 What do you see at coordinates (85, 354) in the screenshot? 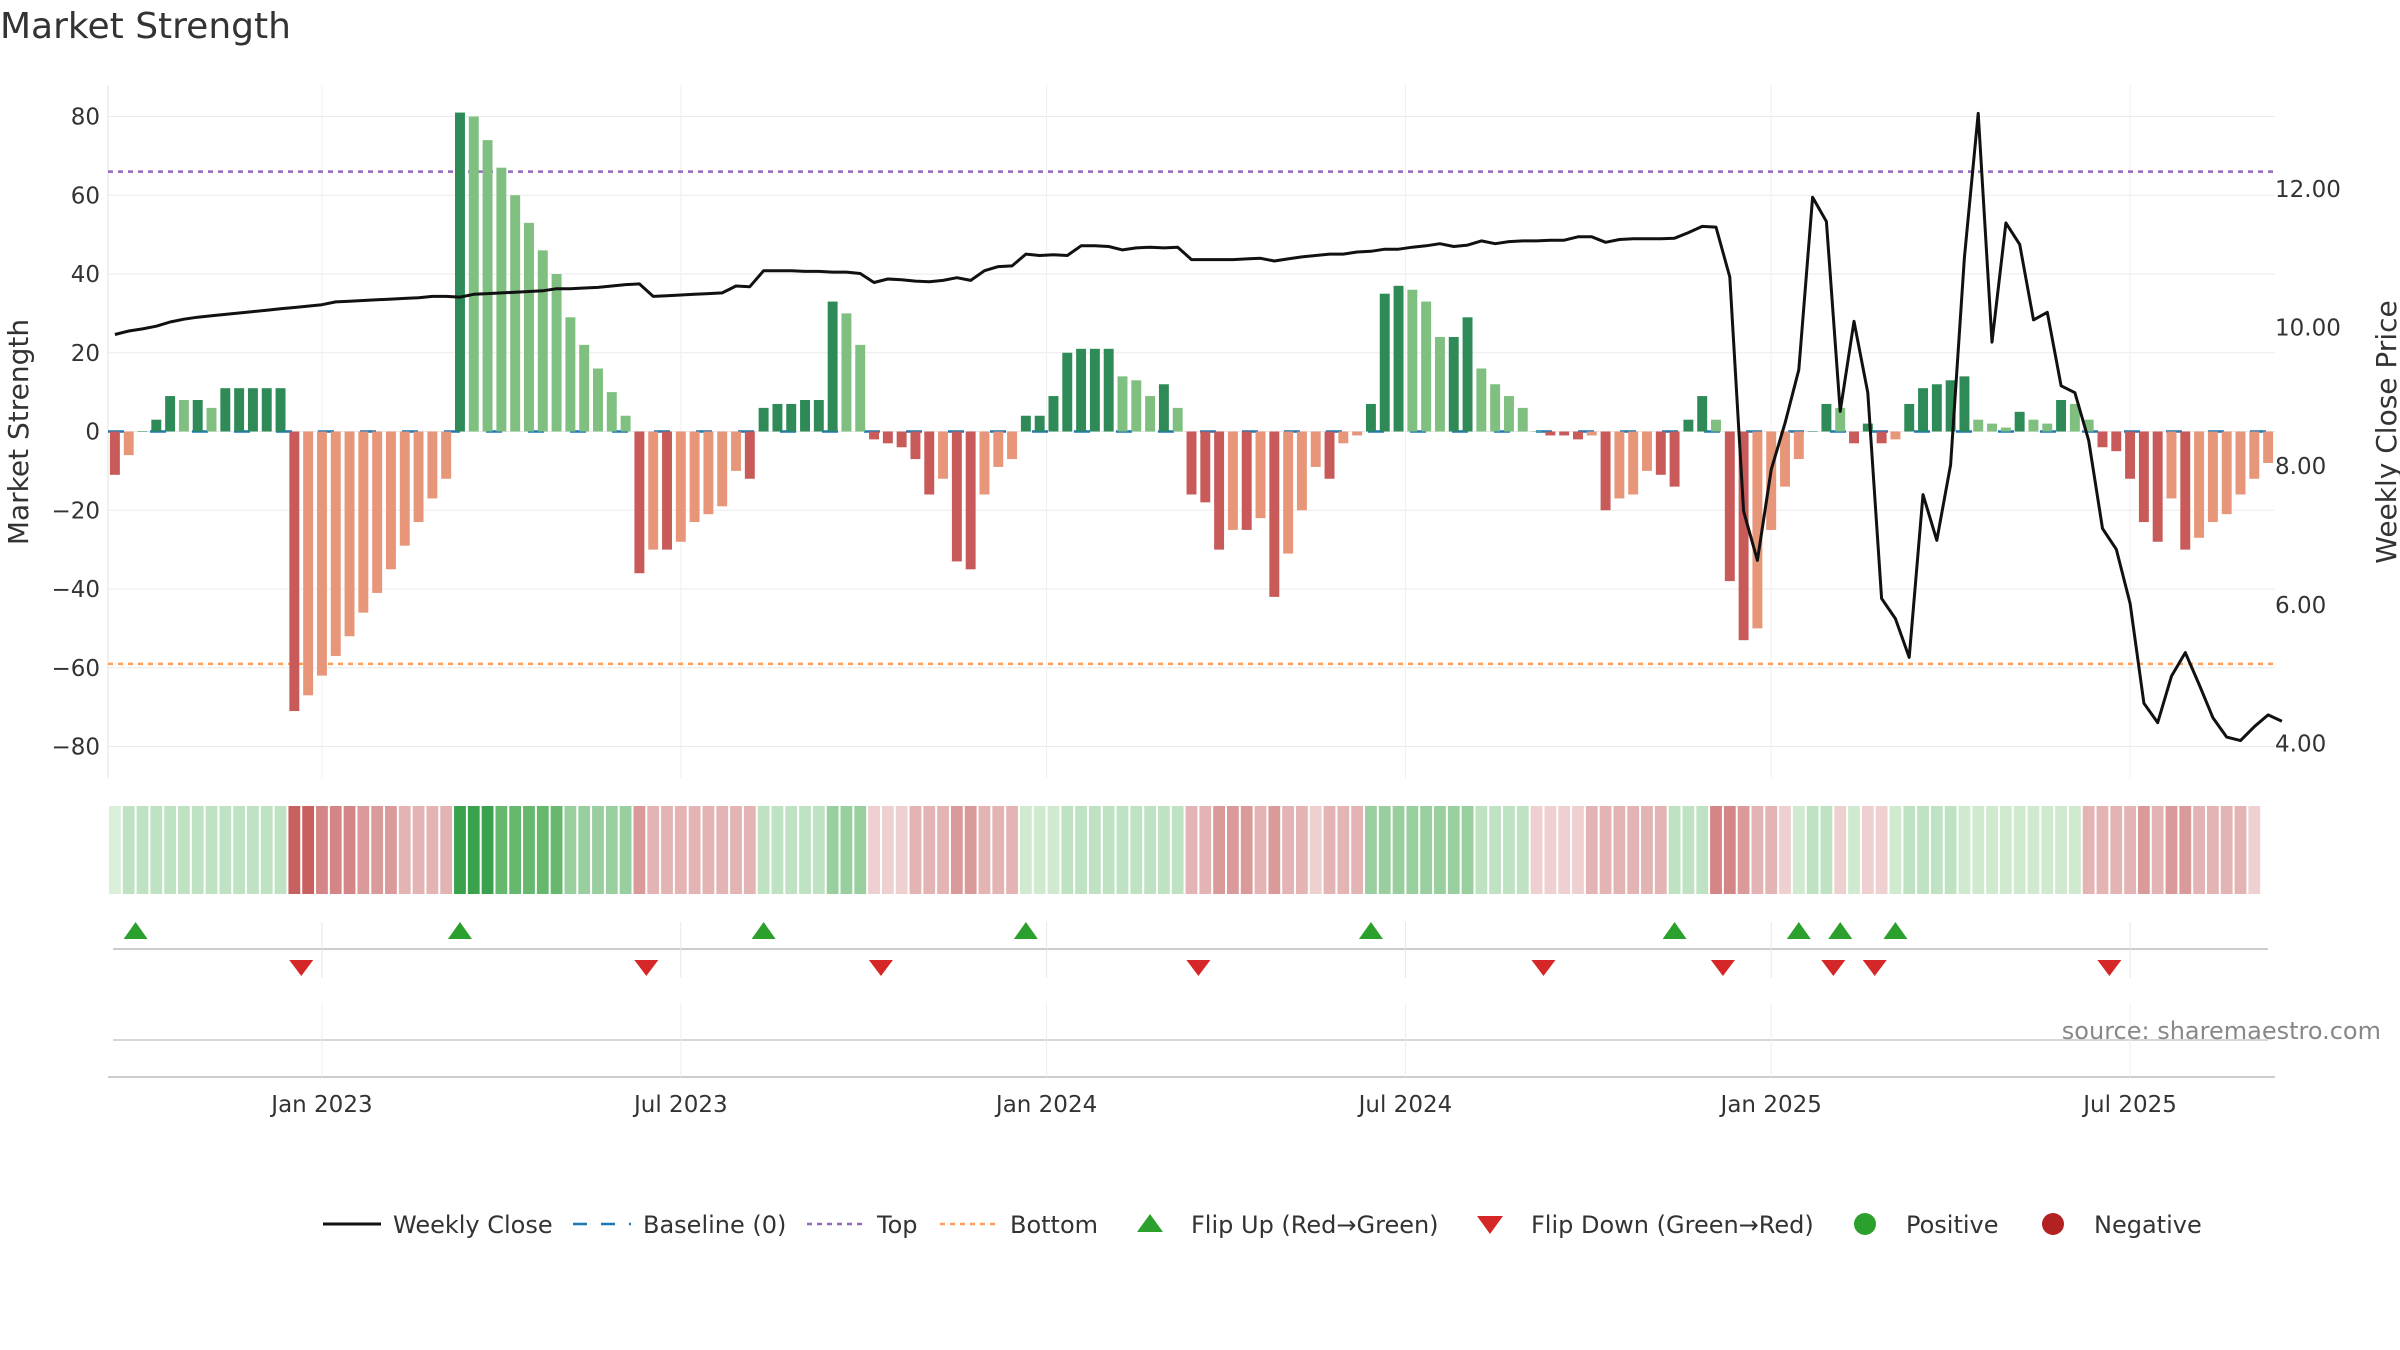
I see `left-tick-label: 20` at bounding box center [85, 354].